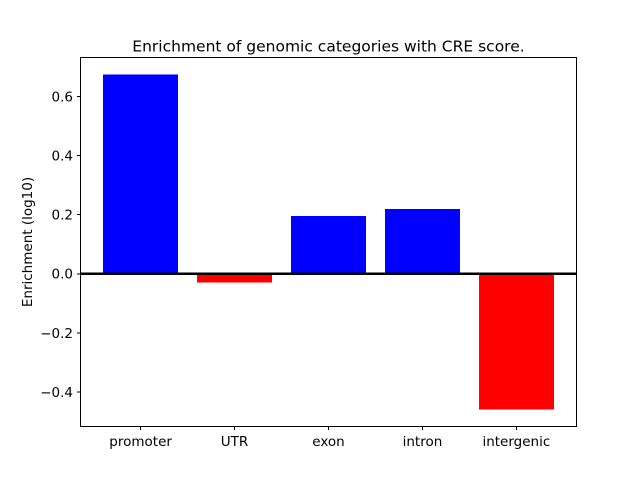 The height and width of the screenshot is (480, 640). Describe the element at coordinates (141, 174) in the screenshot. I see `bar-promoter` at that location.